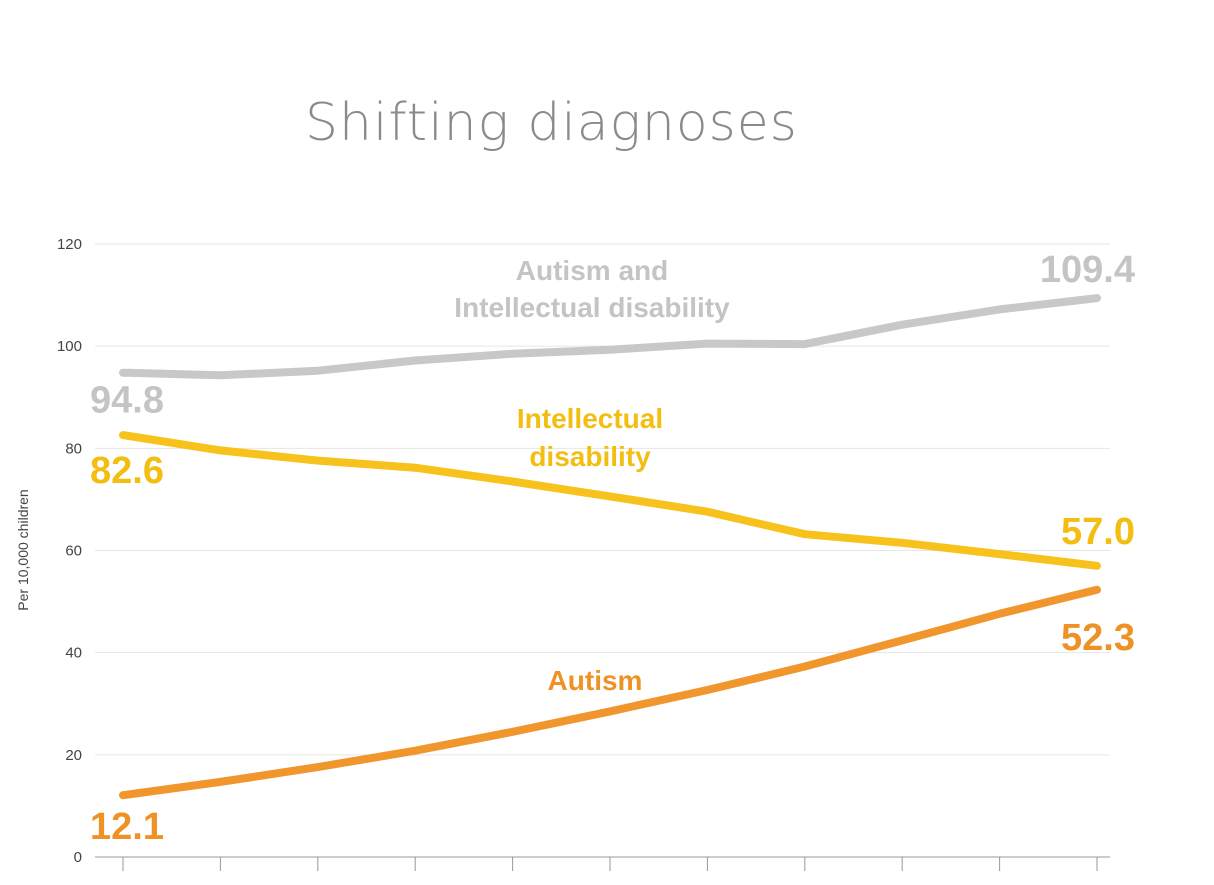  What do you see at coordinates (610, 864) in the screenshot?
I see `x-axis-ticks` at bounding box center [610, 864].